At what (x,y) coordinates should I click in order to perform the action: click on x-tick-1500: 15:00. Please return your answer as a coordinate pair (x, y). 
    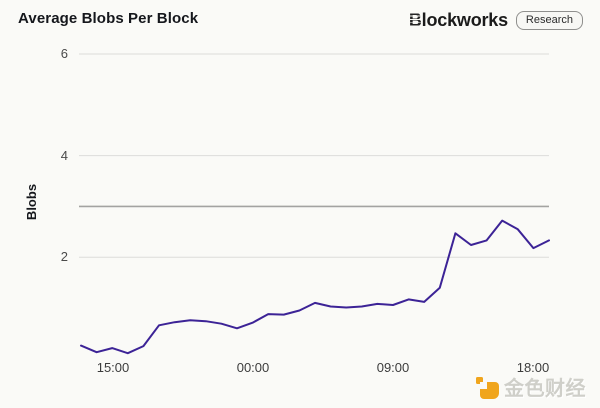
    Looking at the image, I should click on (113, 367).